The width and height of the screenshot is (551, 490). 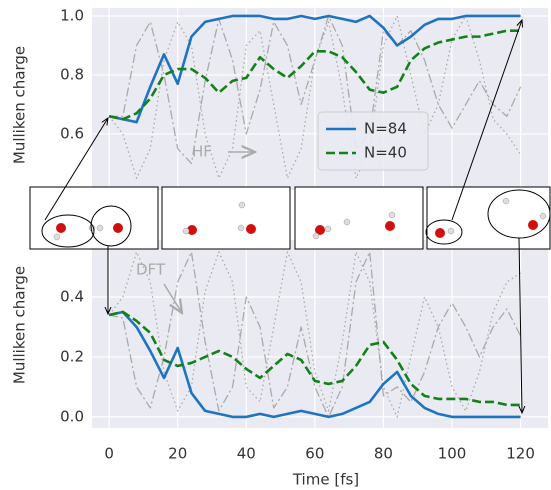 What do you see at coordinates (385, 129) in the screenshot?
I see `legend-label: N=84` at bounding box center [385, 129].